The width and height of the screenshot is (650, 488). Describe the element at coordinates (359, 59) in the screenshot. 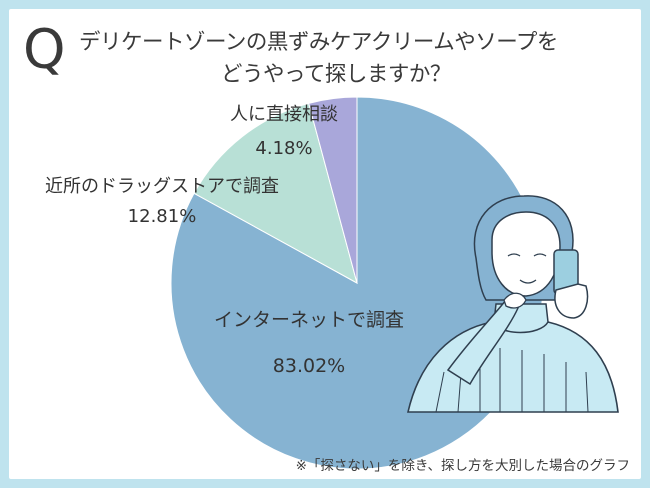

I see `question-title: デリケートゾーンの黒ずみケアクリームやソープを どうやって探しますか？` at that location.